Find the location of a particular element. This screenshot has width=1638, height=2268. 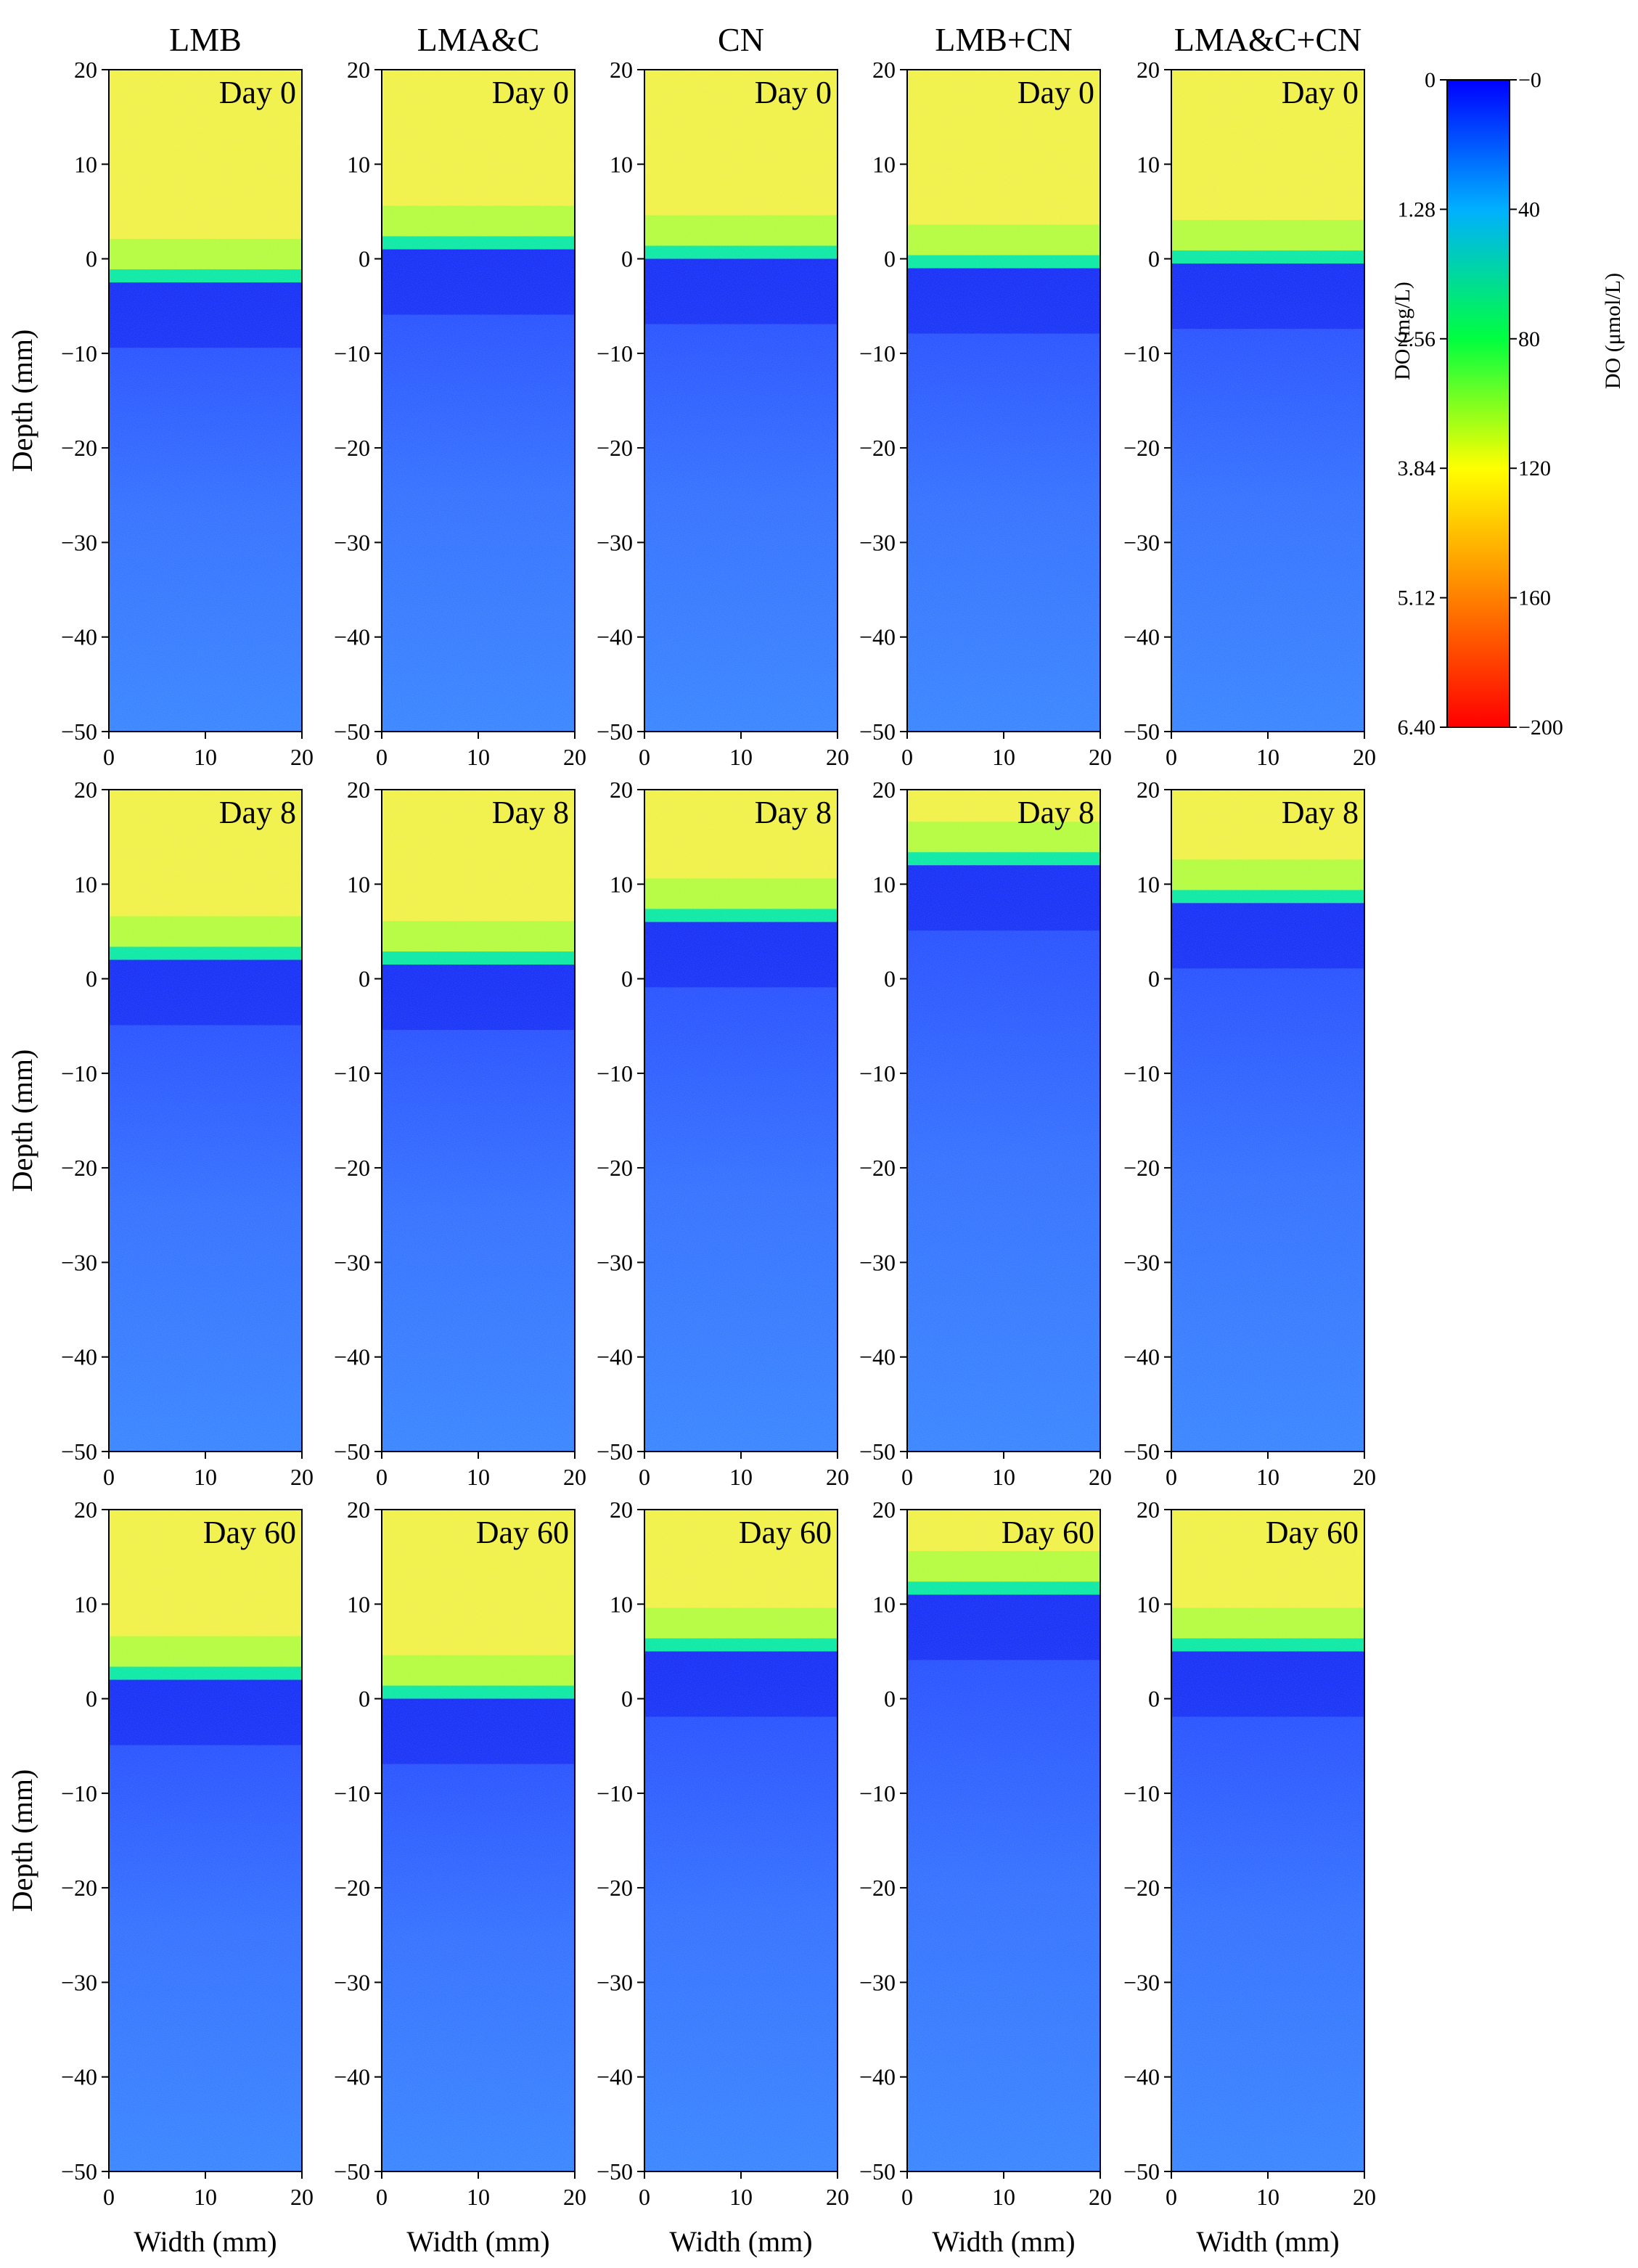

column-title: LMB+CN is located at coordinates (1004, 39).